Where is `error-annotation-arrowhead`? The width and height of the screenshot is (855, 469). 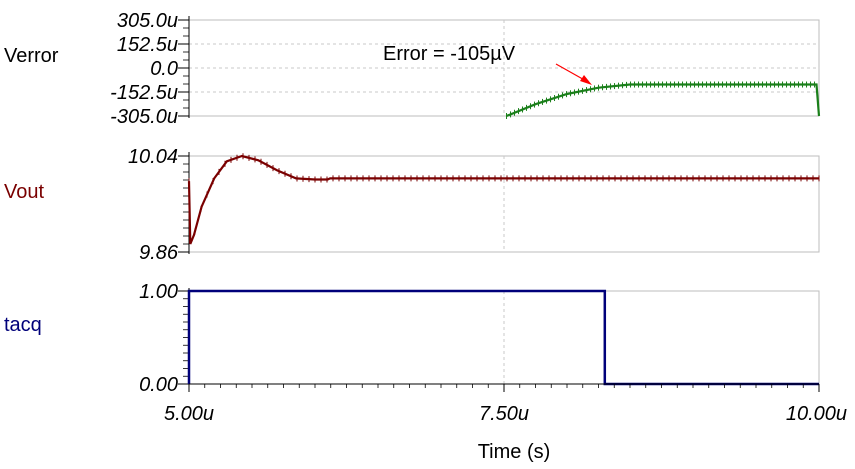 error-annotation-arrowhead is located at coordinates (586, 80).